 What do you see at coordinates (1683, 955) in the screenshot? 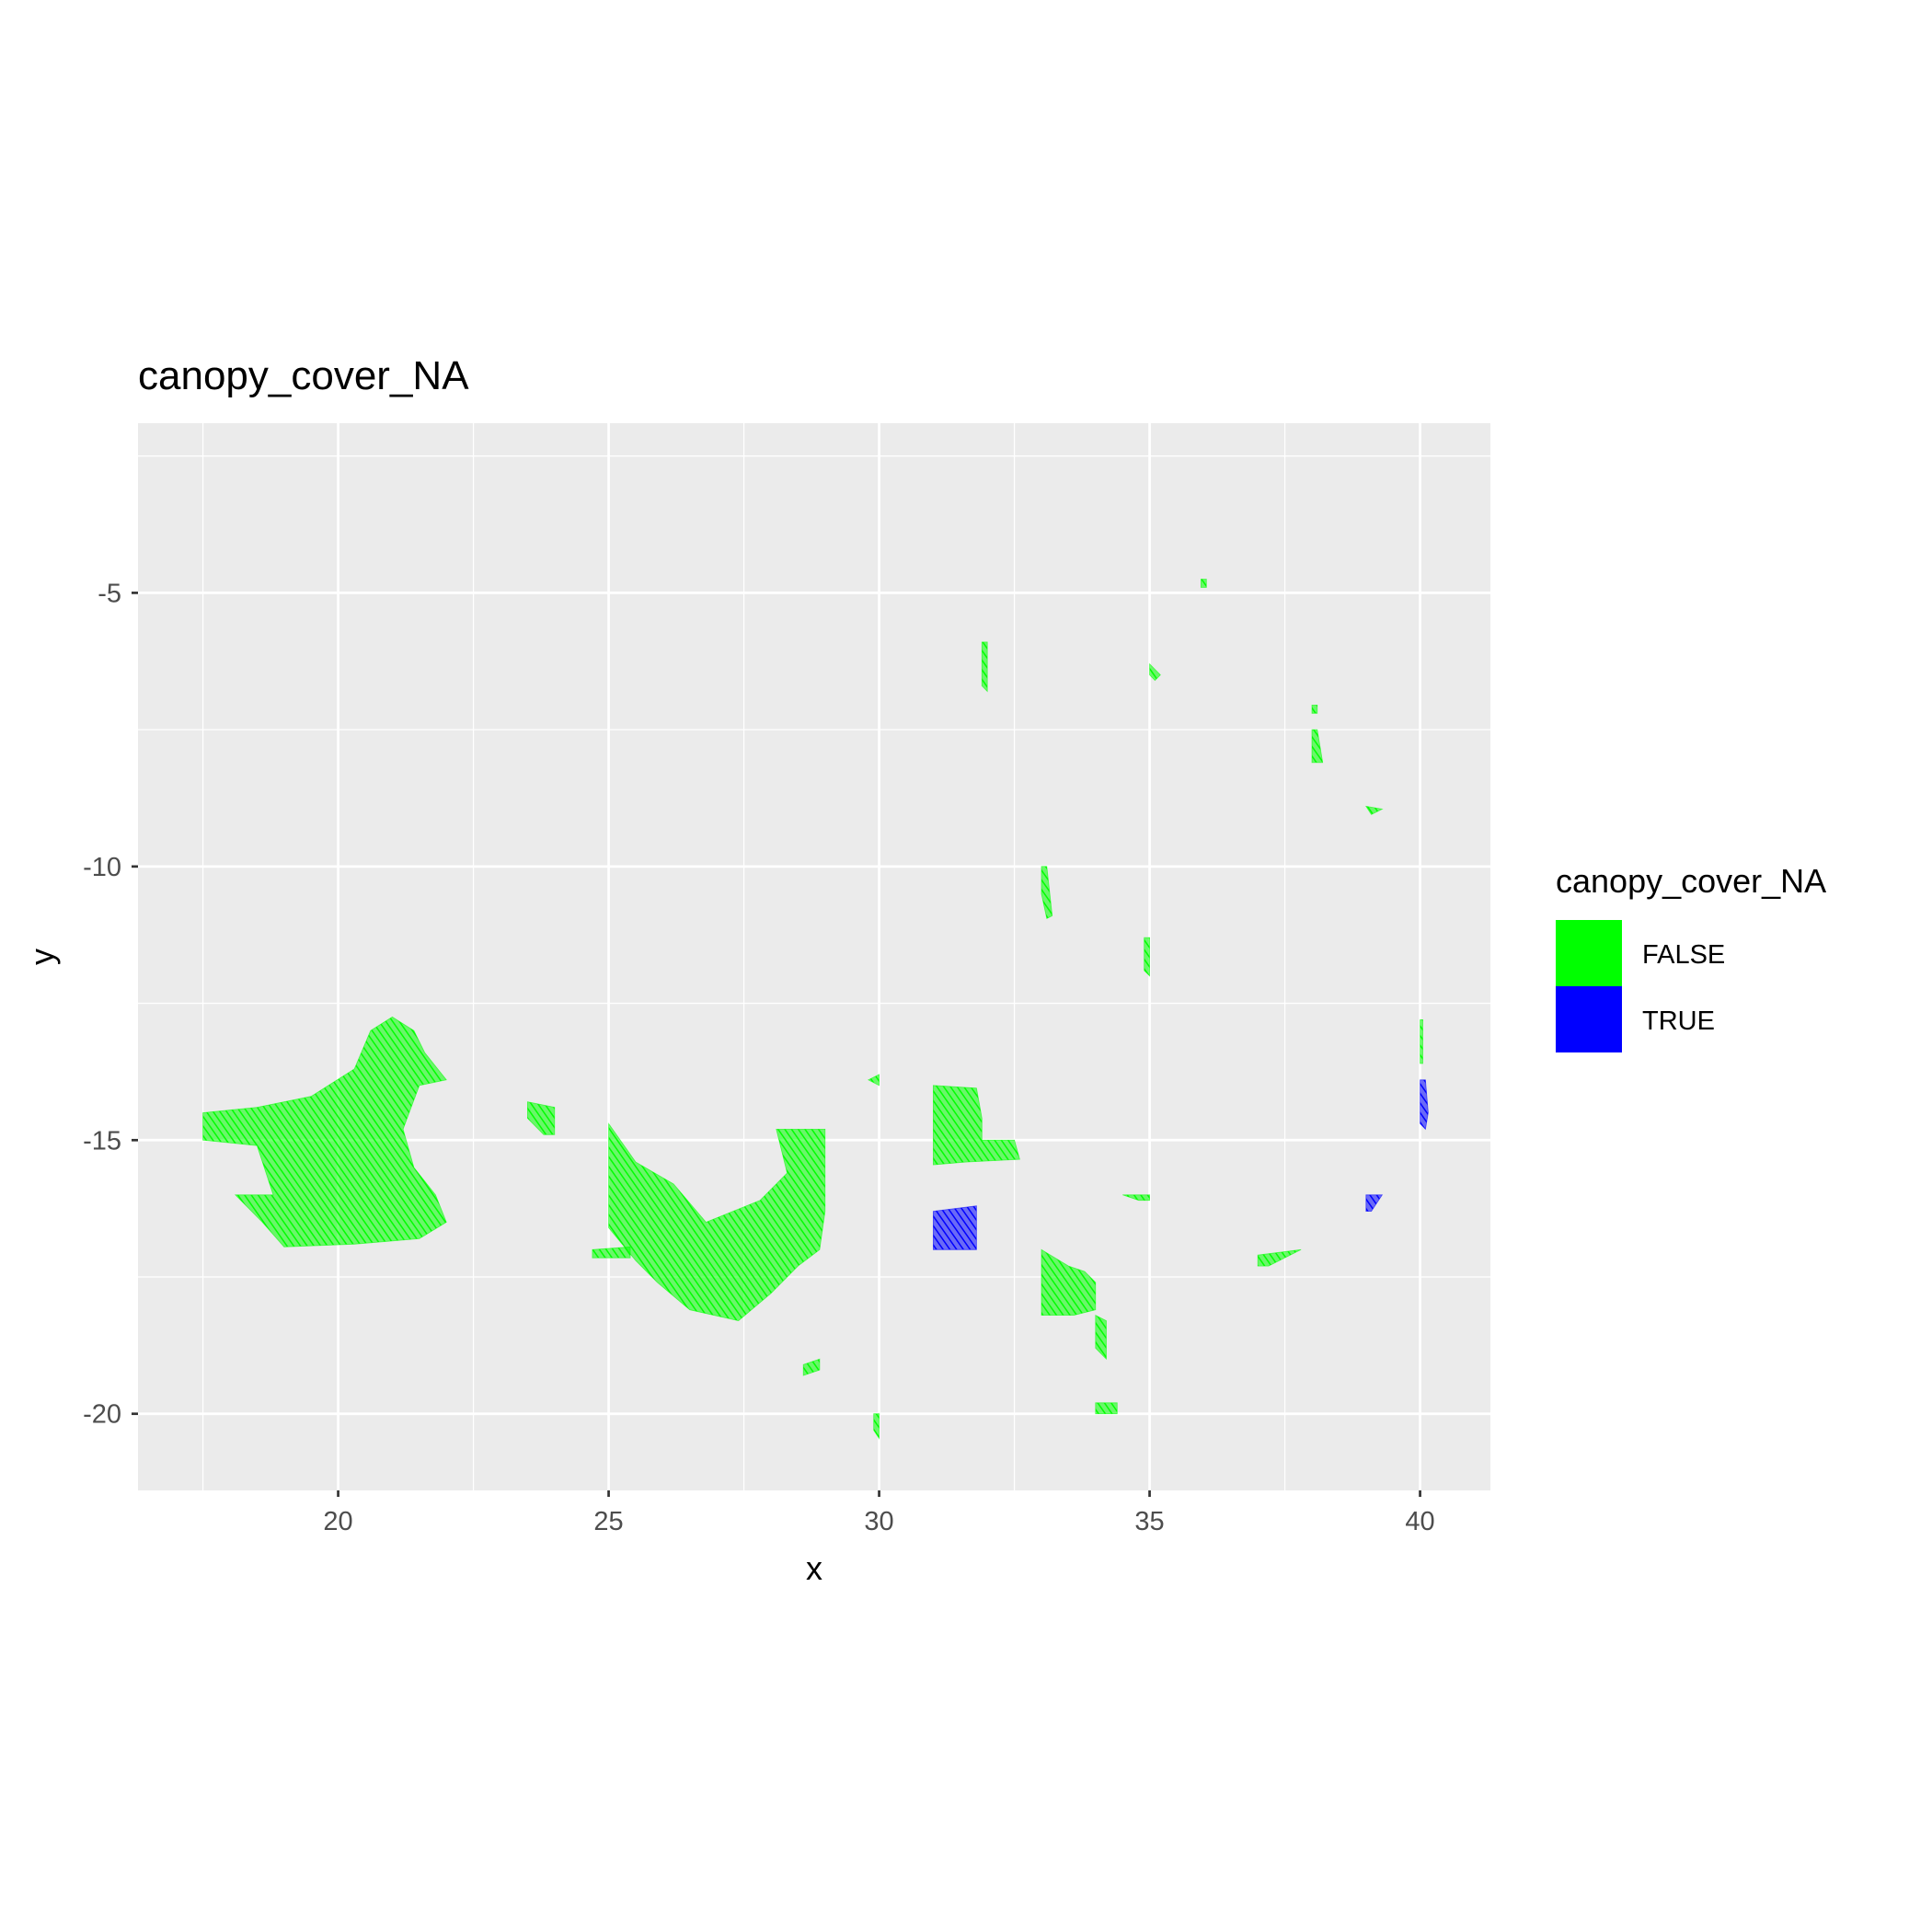
I see `legend-label-false: FALSE` at bounding box center [1683, 955].